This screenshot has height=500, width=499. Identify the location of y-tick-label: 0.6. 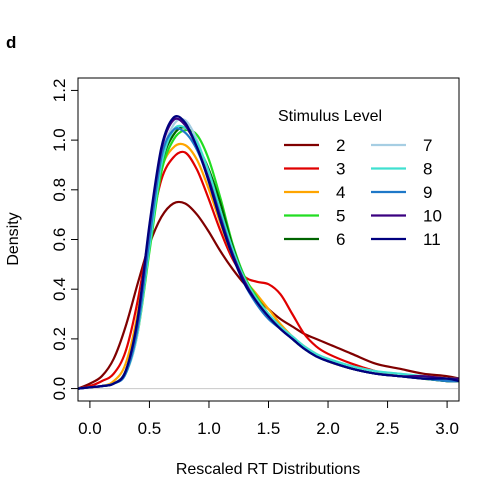
(59, 240).